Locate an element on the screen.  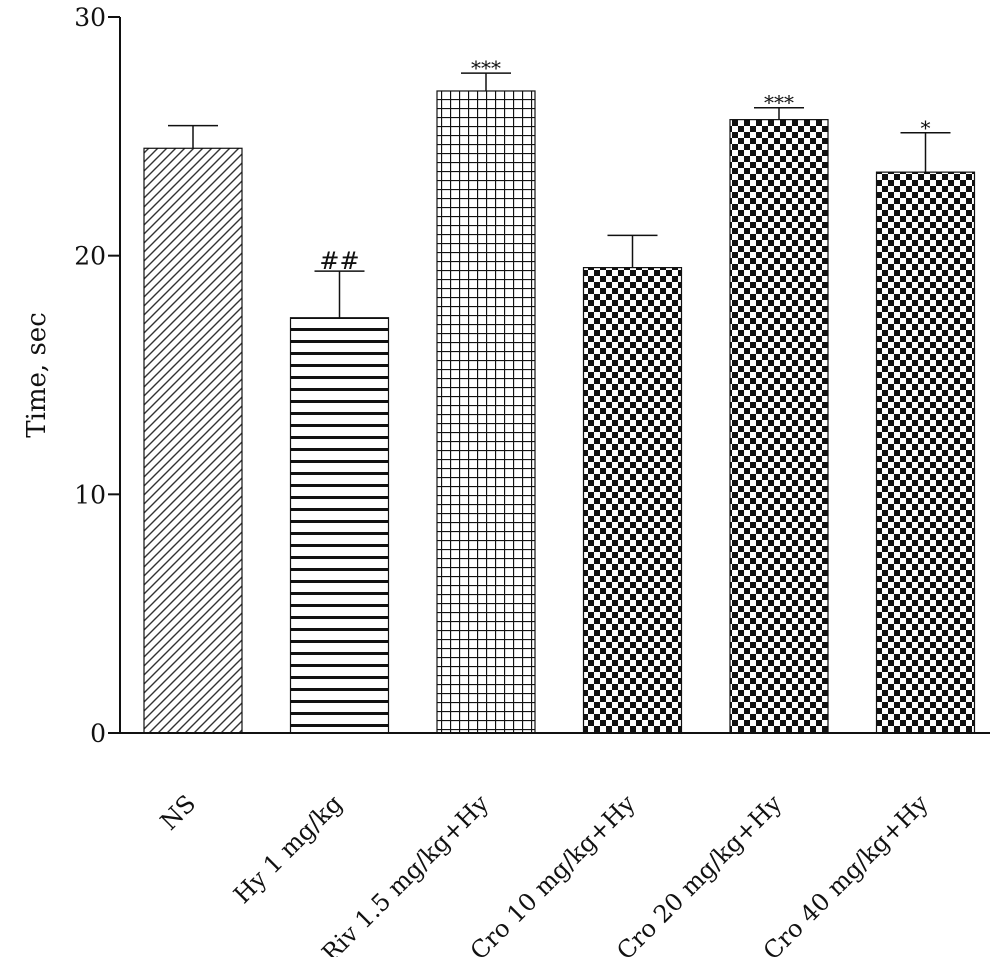
x-tick-label: Cro 40 mg/kg+Hy is located at coordinates (846, 873).